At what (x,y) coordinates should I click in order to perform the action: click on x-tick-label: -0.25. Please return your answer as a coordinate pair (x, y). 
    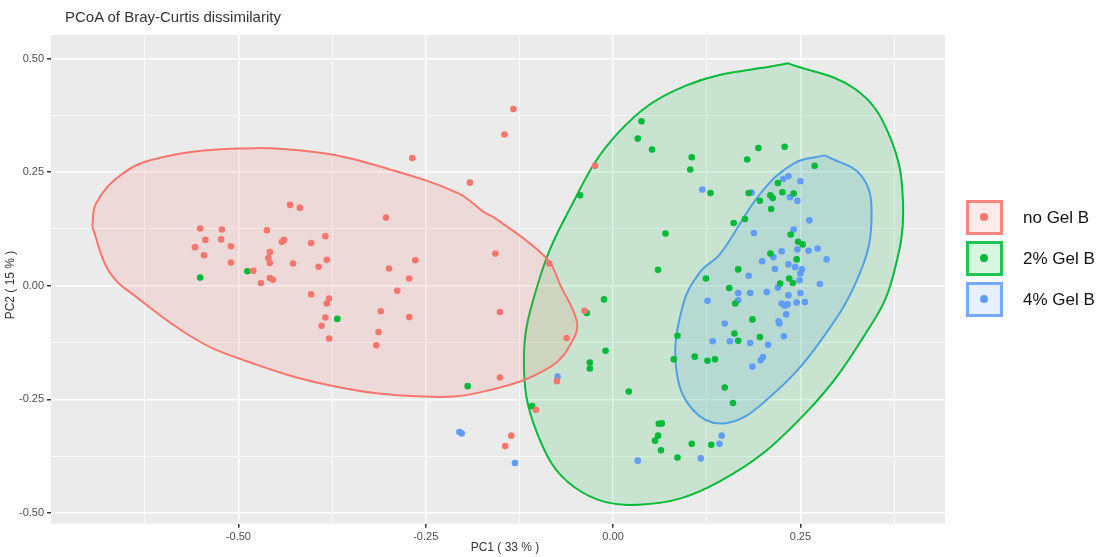
    Looking at the image, I should click on (426, 536).